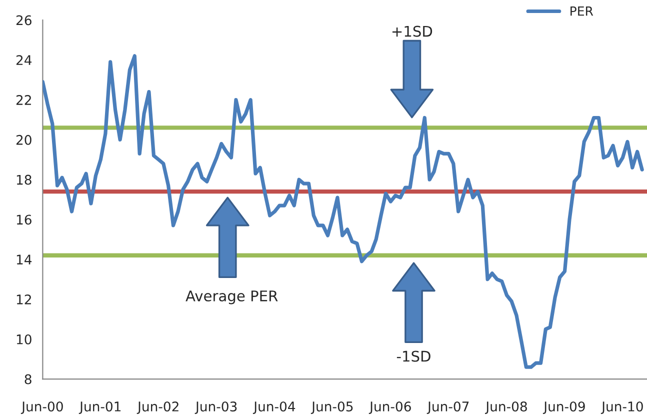 The height and width of the screenshot is (417, 647). Describe the element at coordinates (23, 100) in the screenshot. I see `y-tick-label: 22` at that location.